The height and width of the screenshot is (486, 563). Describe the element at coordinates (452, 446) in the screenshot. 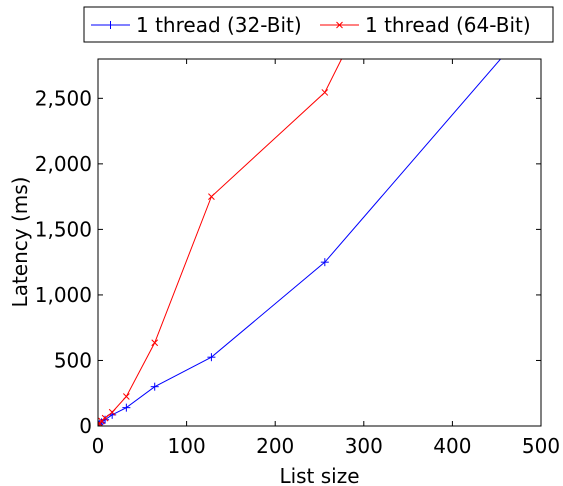

I see `x-tick-label: 400` at that location.